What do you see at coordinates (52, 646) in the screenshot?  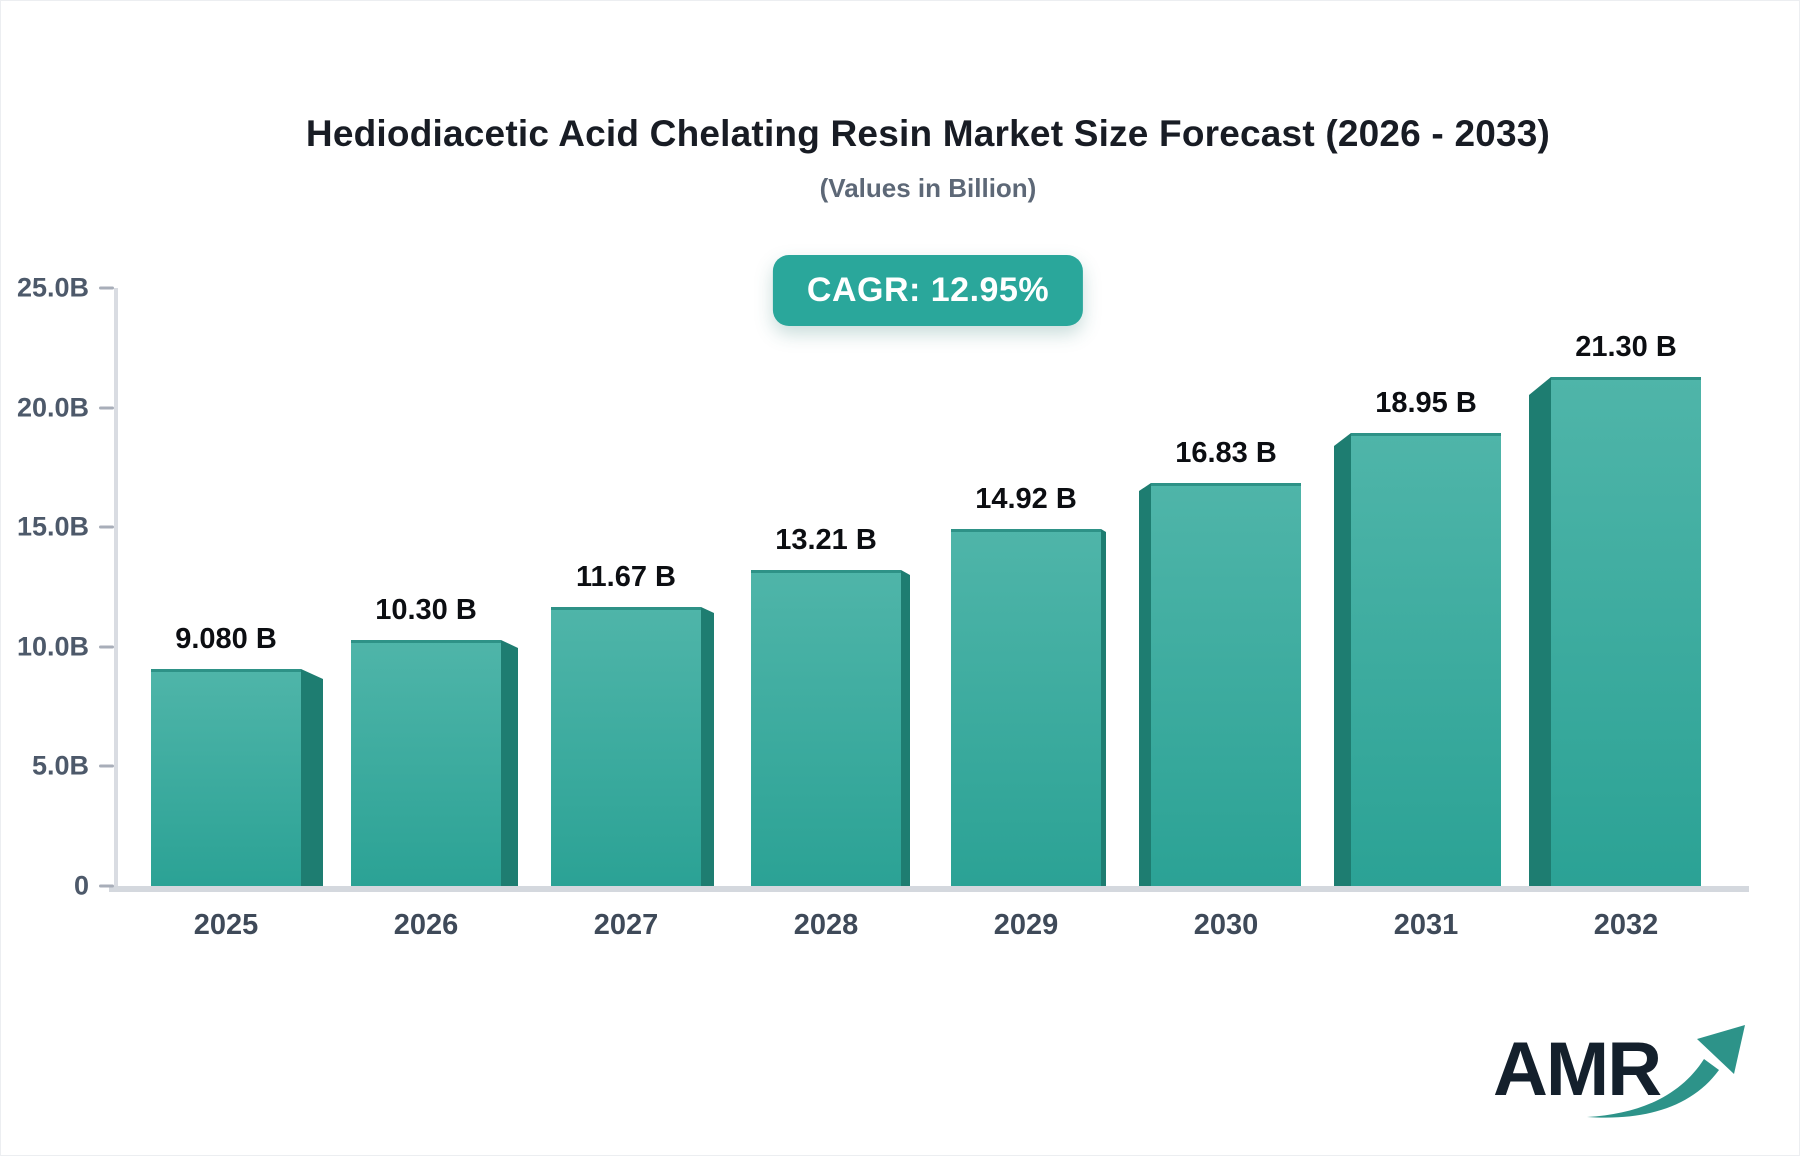 I see `y-tick-label: 10.0B` at bounding box center [52, 646].